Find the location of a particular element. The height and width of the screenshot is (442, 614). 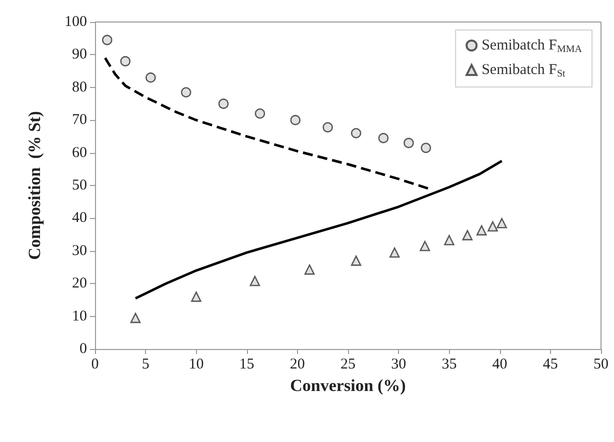

x-tick-label: 35 is located at coordinates (449, 364).